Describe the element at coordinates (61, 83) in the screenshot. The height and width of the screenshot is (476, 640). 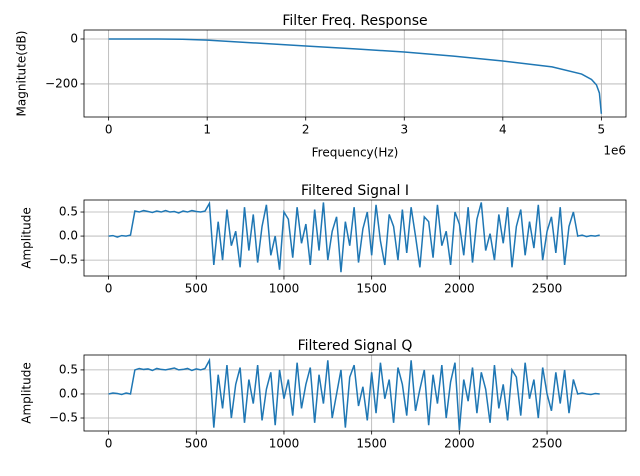
I see `y-tick-label: −200` at that location.